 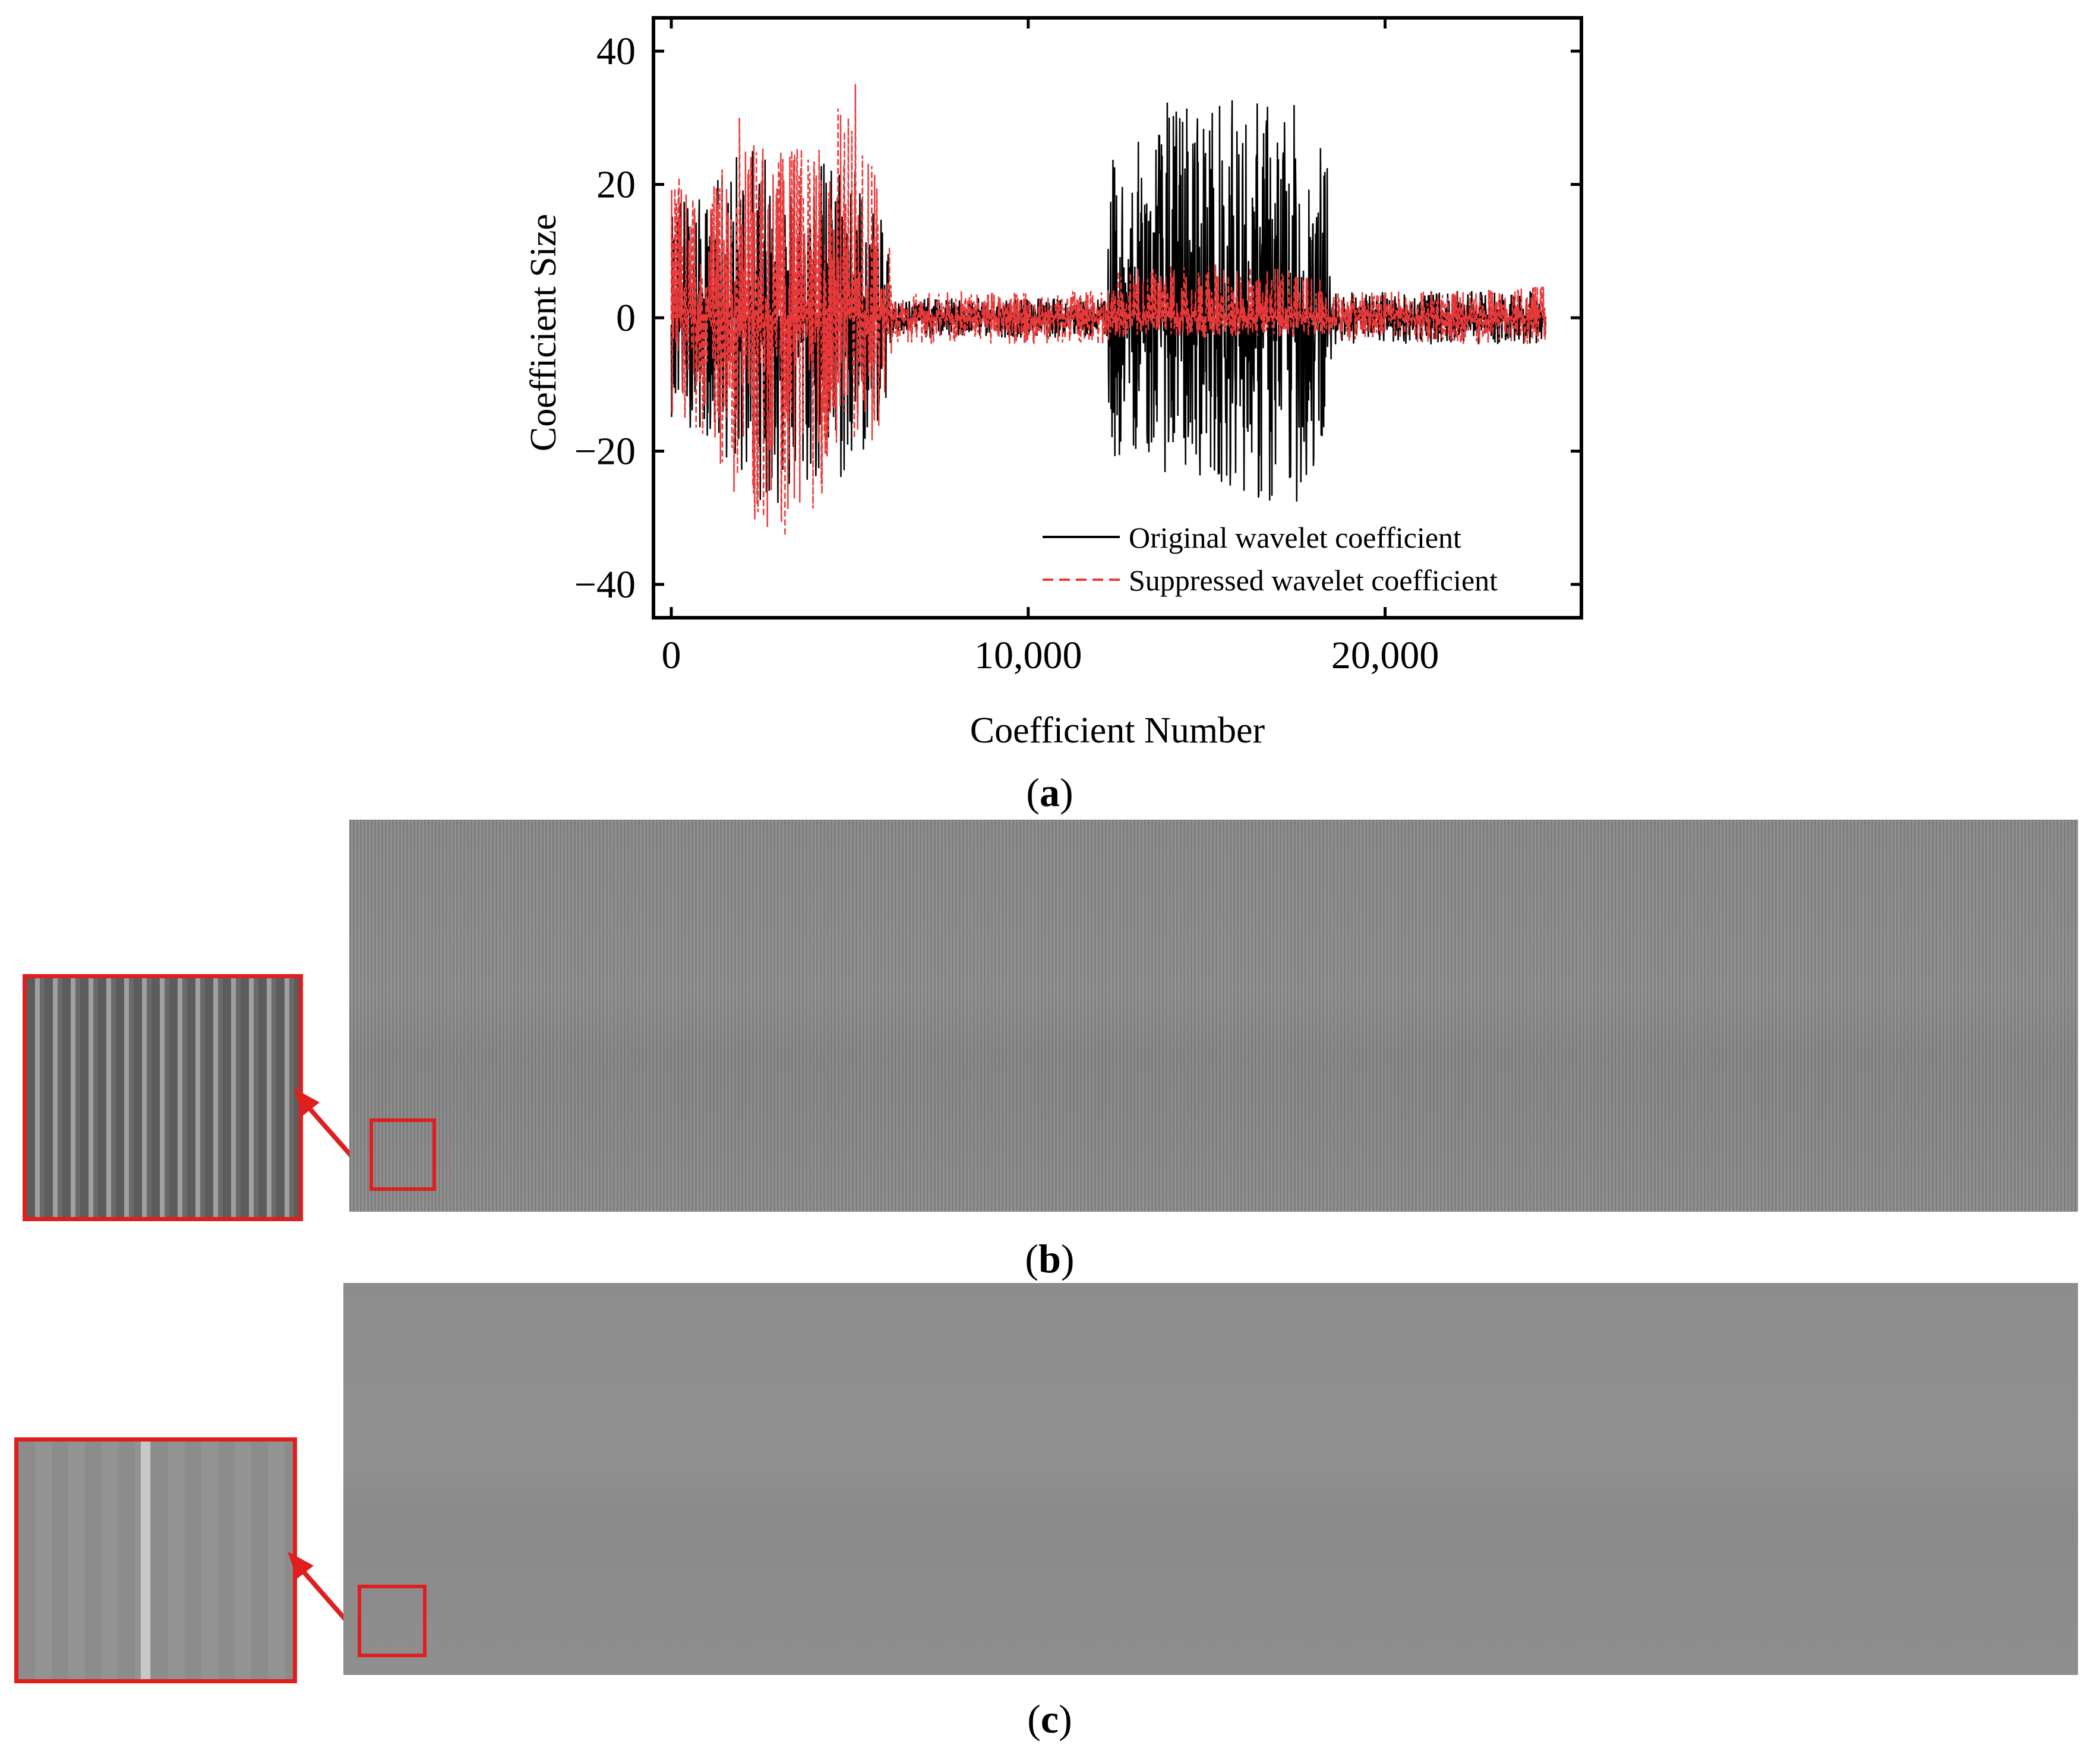 What do you see at coordinates (616, 51) in the screenshot?
I see `y-tick-label-0: 40` at bounding box center [616, 51].